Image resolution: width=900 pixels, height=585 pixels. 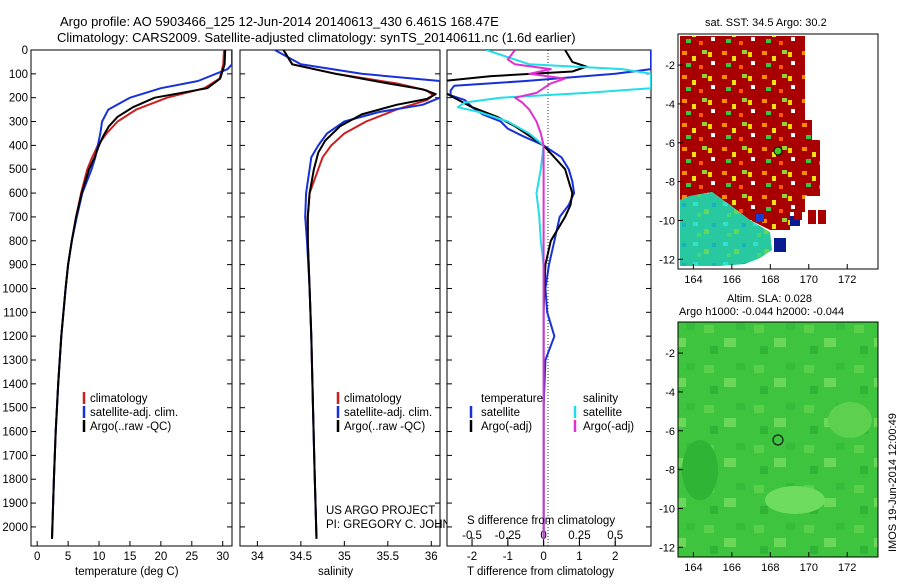 What do you see at coordinates (191, 557) in the screenshot?
I see `x-tick-label: 25` at bounding box center [191, 557].